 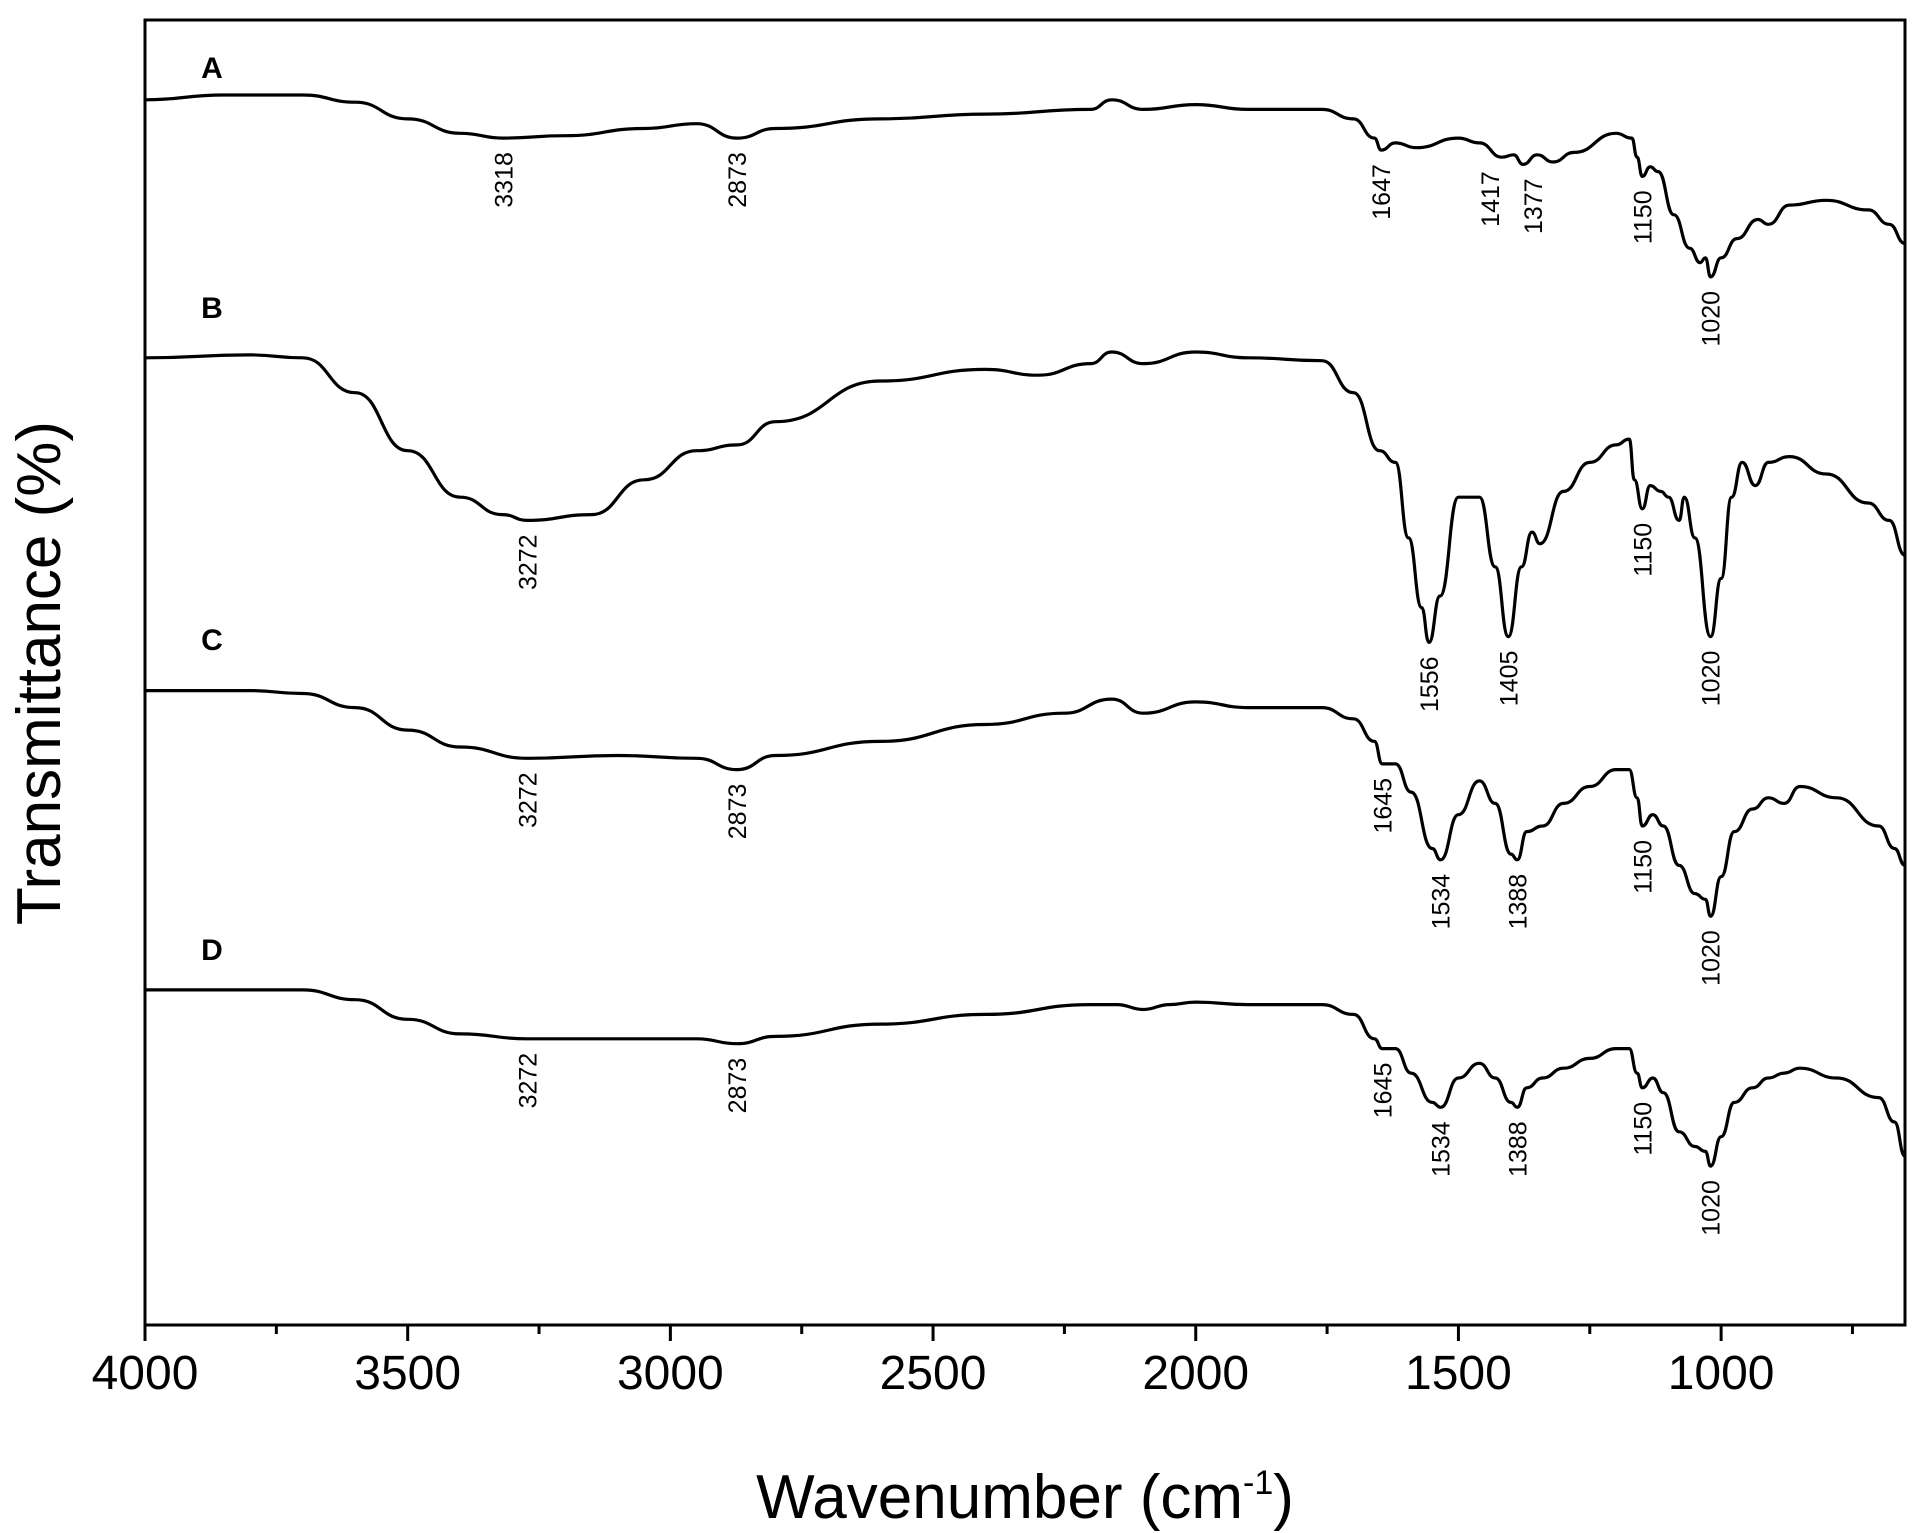 I want to click on x-tick-label: 3500, so click(x=407, y=1373).